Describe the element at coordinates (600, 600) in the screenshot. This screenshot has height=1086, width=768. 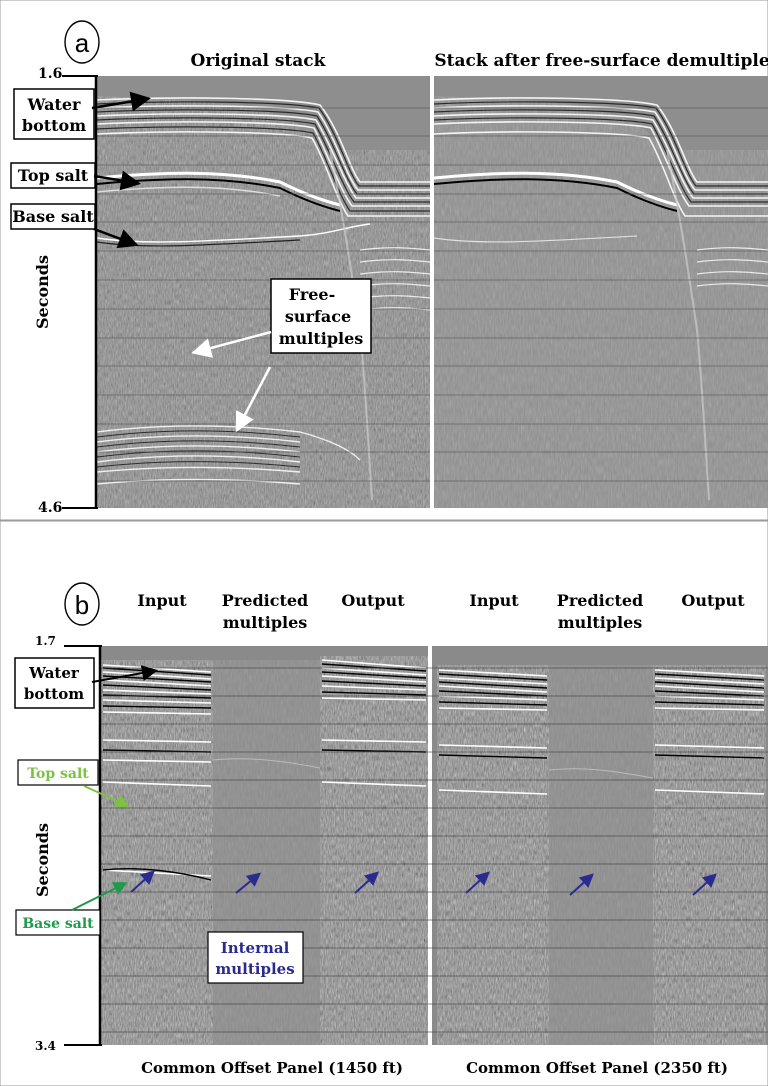
I see `col-predicted-2-l1: Predicted` at that location.